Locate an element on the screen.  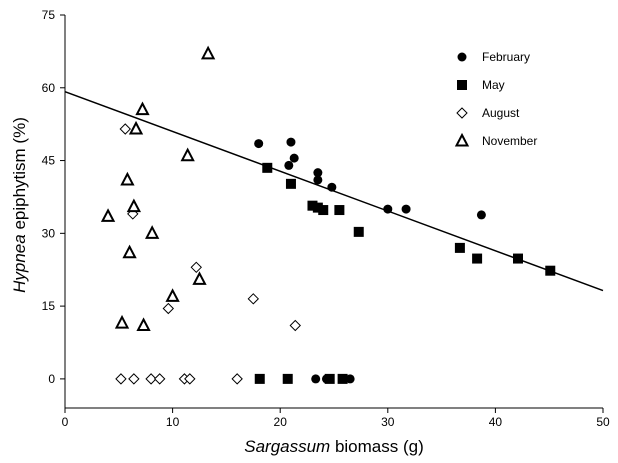
x-axis-title: Sargassum biomass (g) is located at coordinates (334, 446).